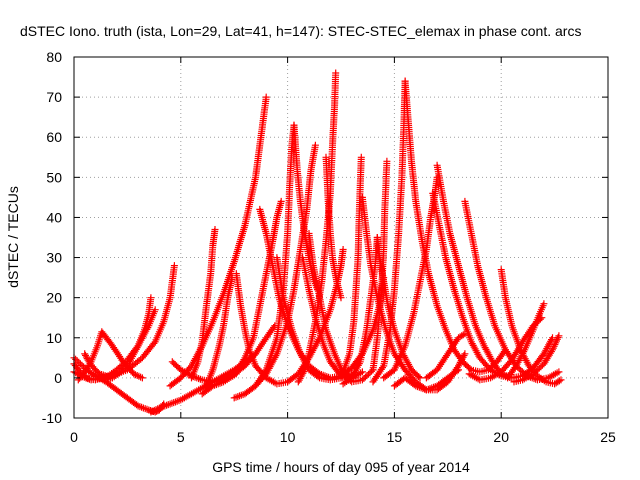 The width and height of the screenshot is (640, 480). What do you see at coordinates (54, 298) in the screenshot?
I see `y-tick-label: 20` at bounding box center [54, 298].